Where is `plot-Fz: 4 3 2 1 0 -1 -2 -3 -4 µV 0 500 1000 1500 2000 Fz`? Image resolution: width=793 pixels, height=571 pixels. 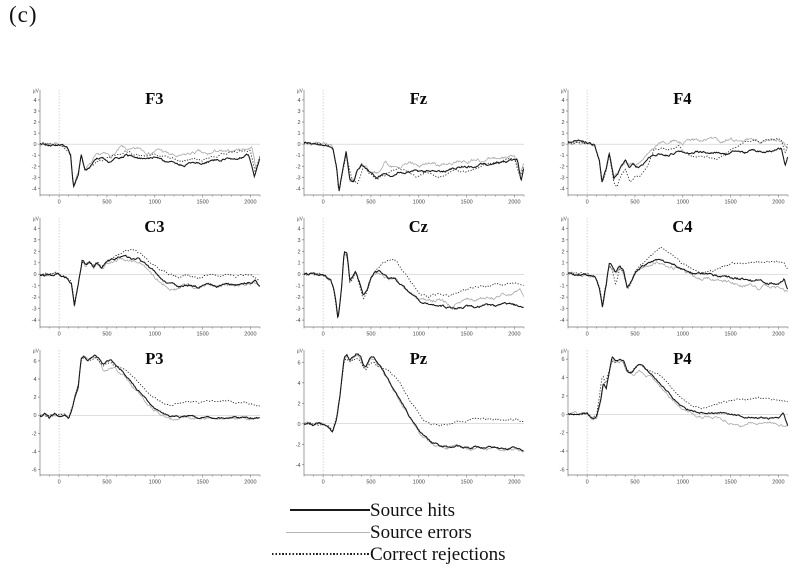 plot-Fz: 4 3 2 1 0 -1 -2 -3 -4 µV 0 500 1000 1500 2000 Fz is located at coordinates (410, 147).